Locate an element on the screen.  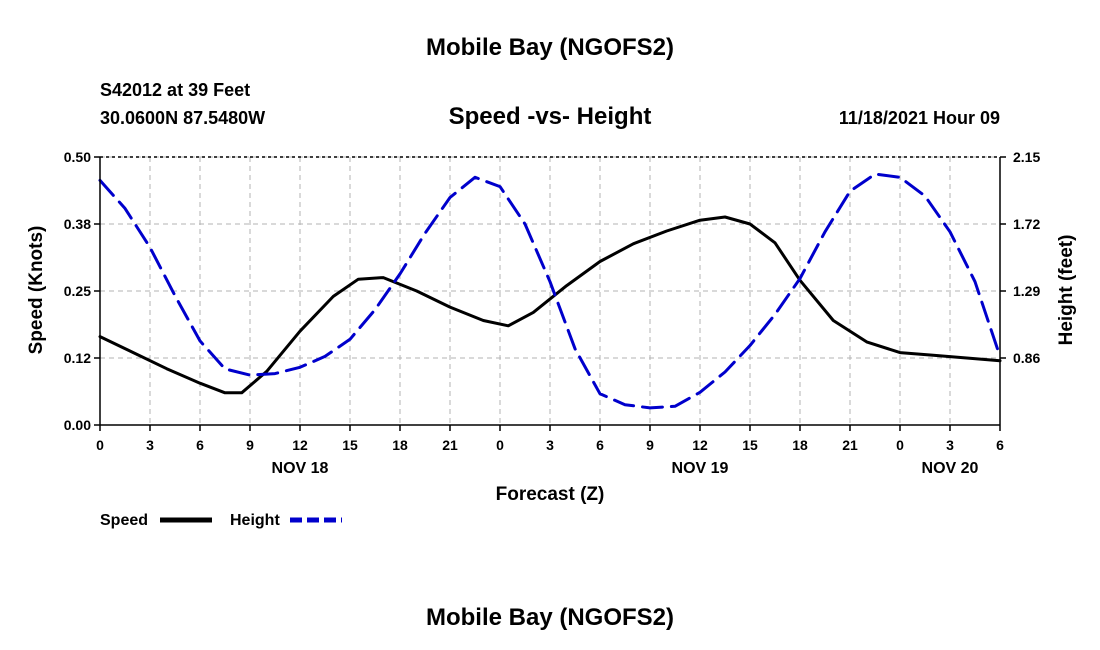
day-labels: NOV 18 NOV 19 NOV 20 is located at coordinates (625, 468).